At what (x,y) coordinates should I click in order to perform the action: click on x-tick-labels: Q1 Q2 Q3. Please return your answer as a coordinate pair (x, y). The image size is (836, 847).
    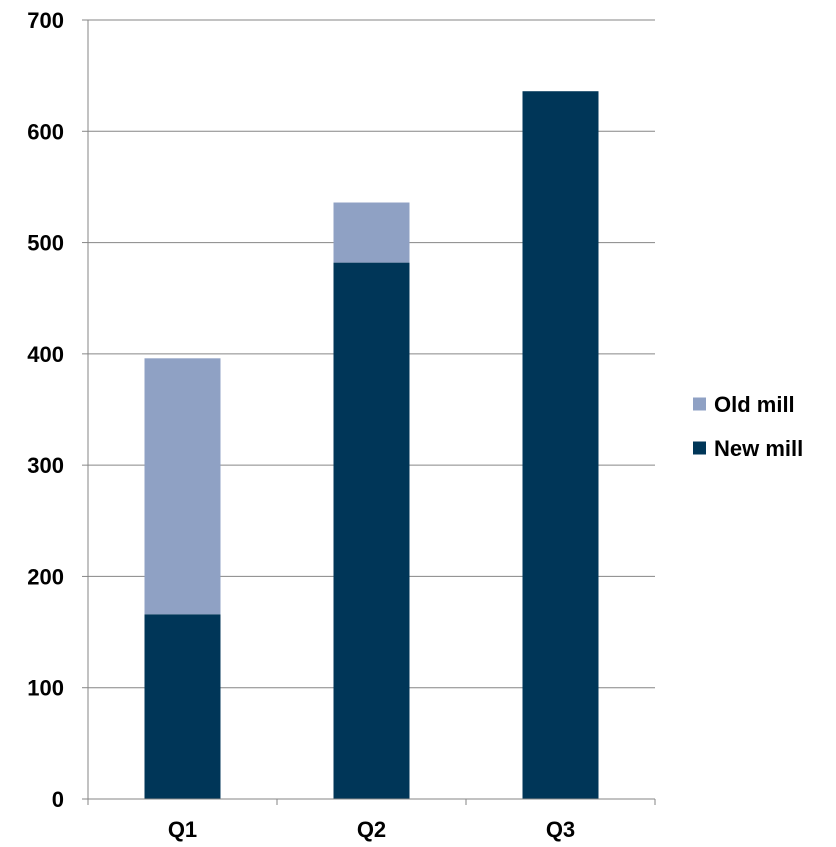
    Looking at the image, I should click on (371, 829).